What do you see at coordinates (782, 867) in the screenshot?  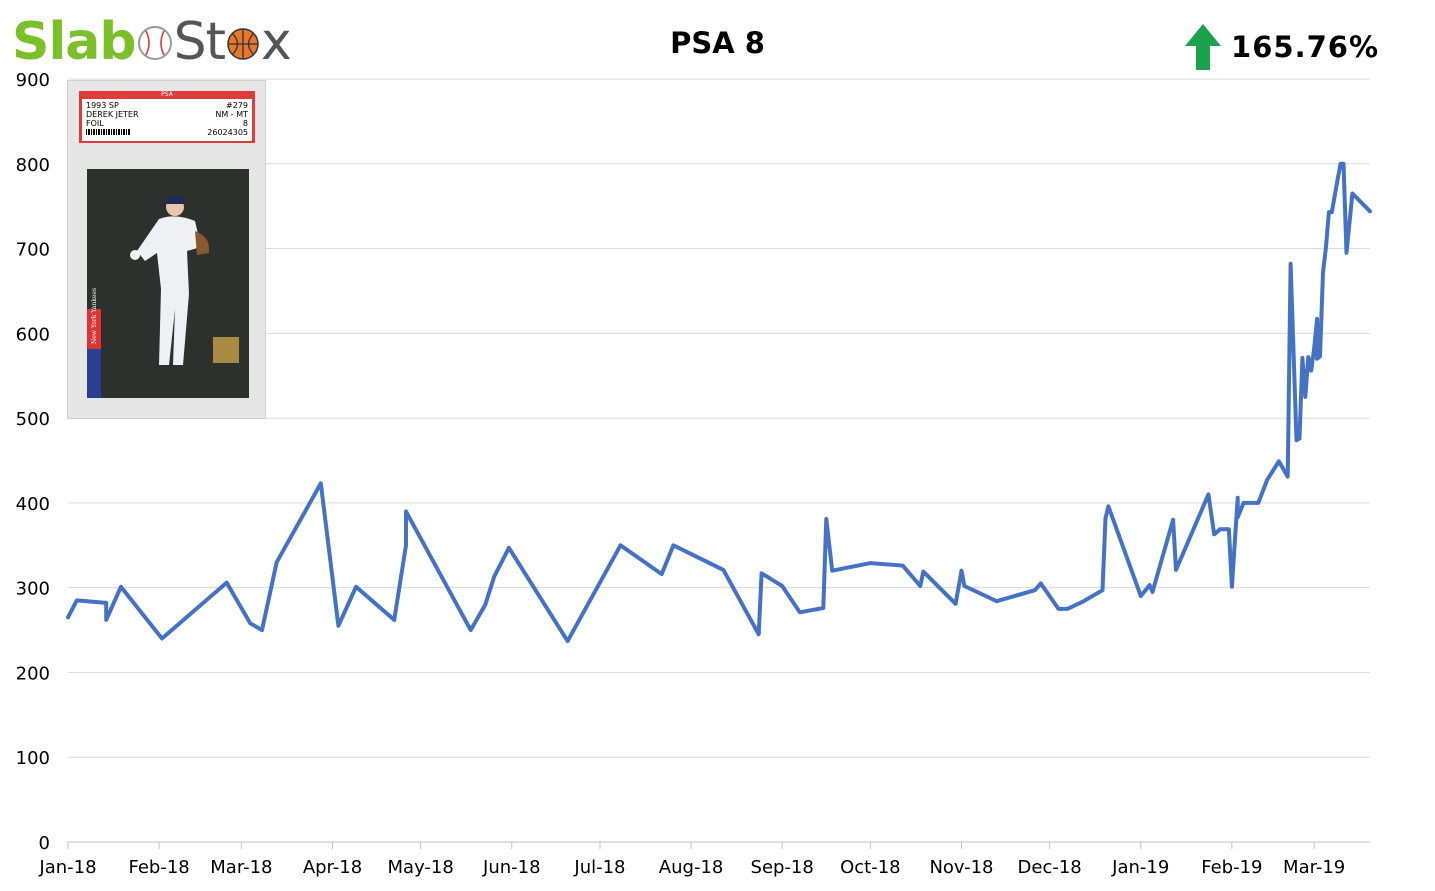 I see `x-tick-label: Sep-18` at bounding box center [782, 867].